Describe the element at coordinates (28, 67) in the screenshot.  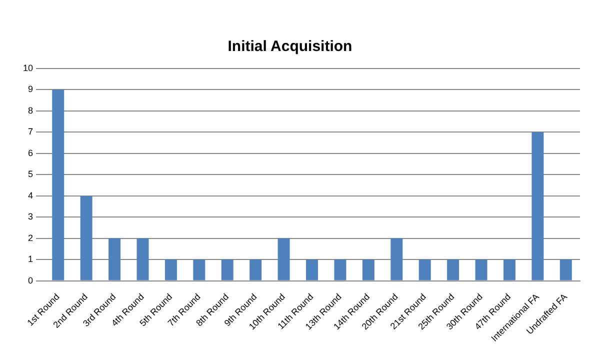
I see `y-tick-label: 10` at that location.